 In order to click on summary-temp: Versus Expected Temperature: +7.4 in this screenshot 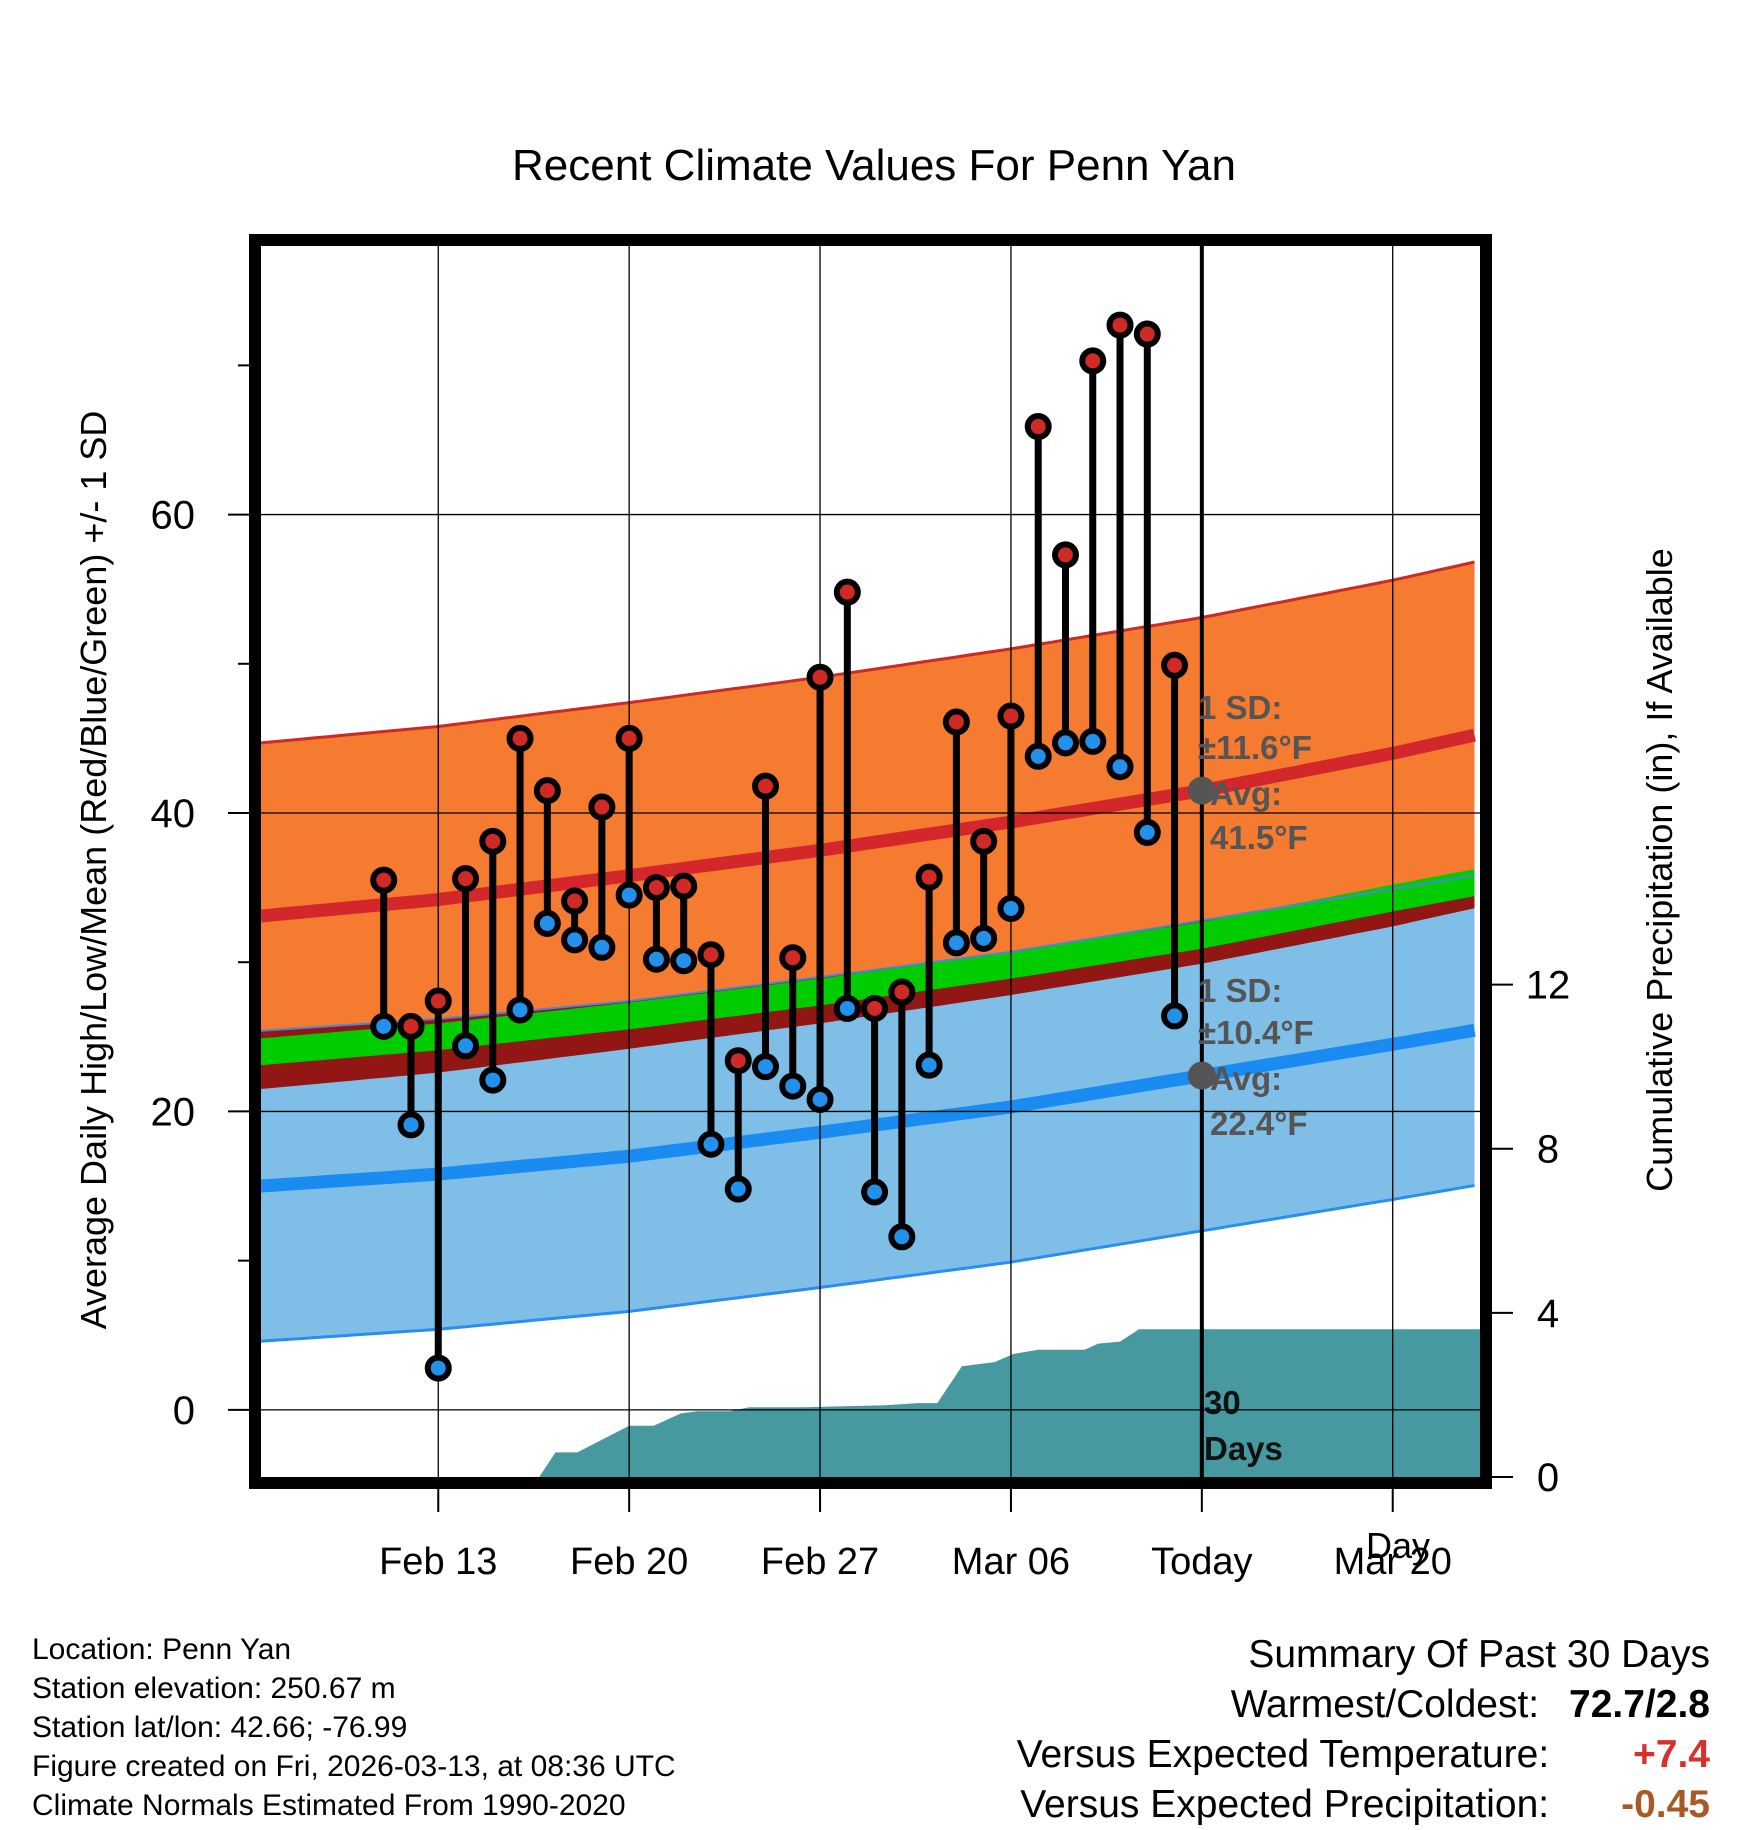, I will do `click(1363, 1755)`.